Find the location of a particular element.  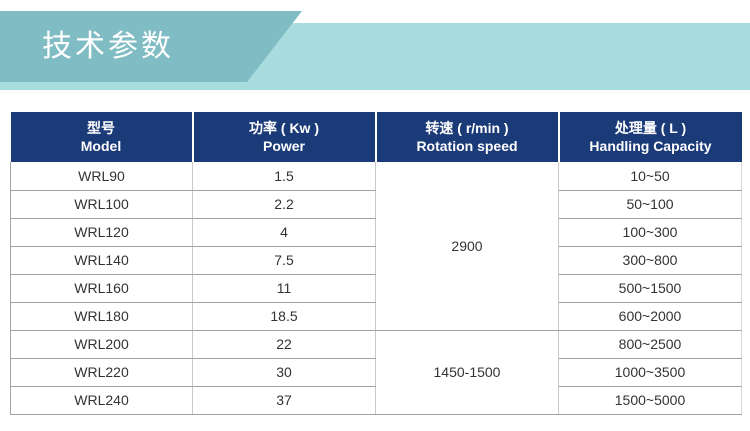

model-cell: WRL90 is located at coordinates (101, 176).